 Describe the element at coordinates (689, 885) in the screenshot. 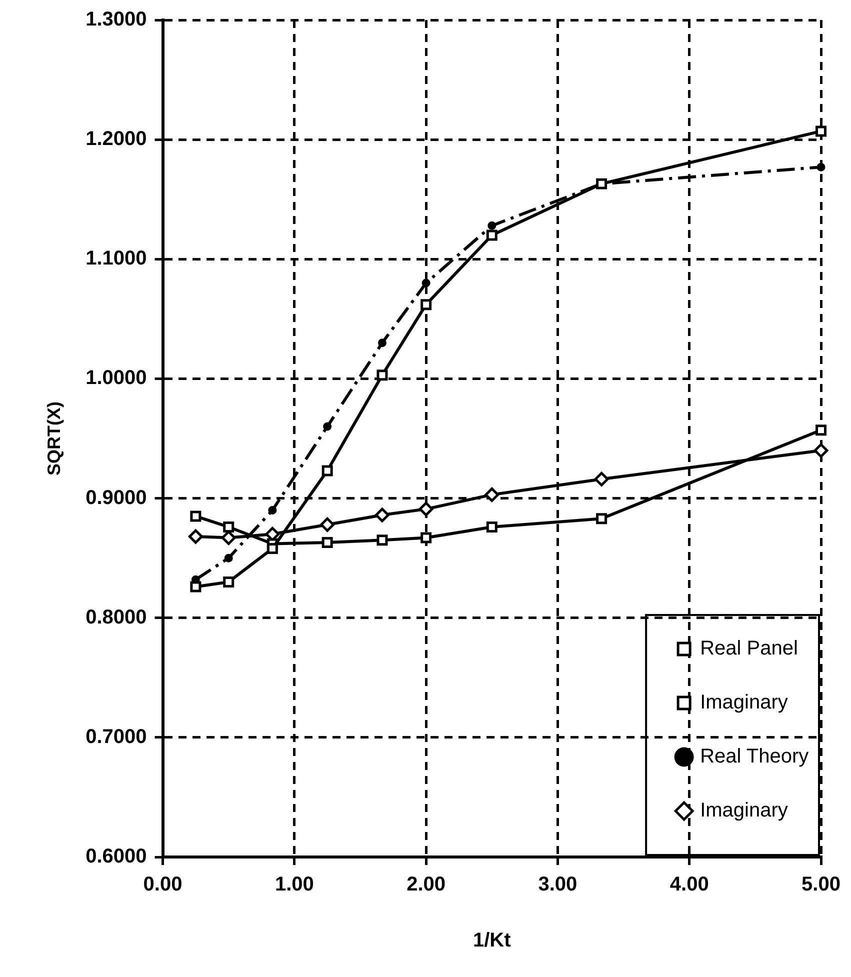

I see `x-tick-label: 4.00` at that location.